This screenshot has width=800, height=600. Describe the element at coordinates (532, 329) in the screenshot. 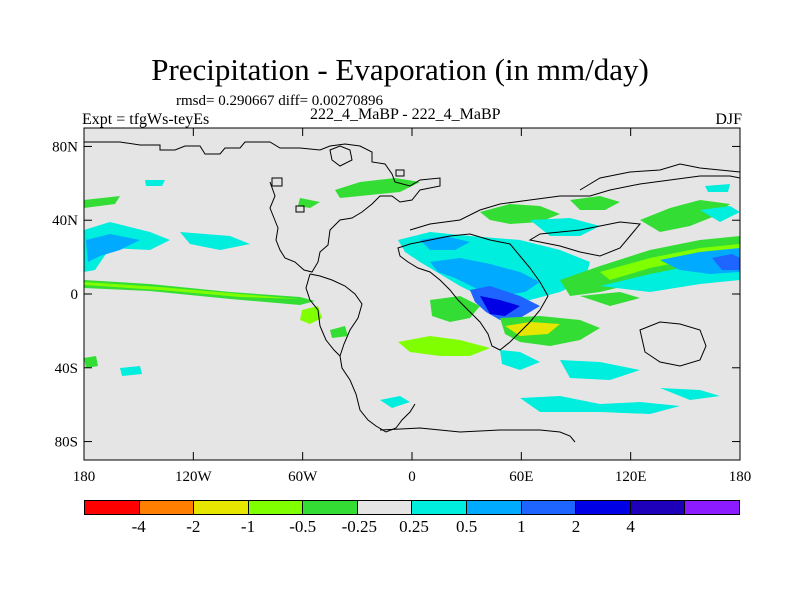

I see `contour-yellow` at that location.